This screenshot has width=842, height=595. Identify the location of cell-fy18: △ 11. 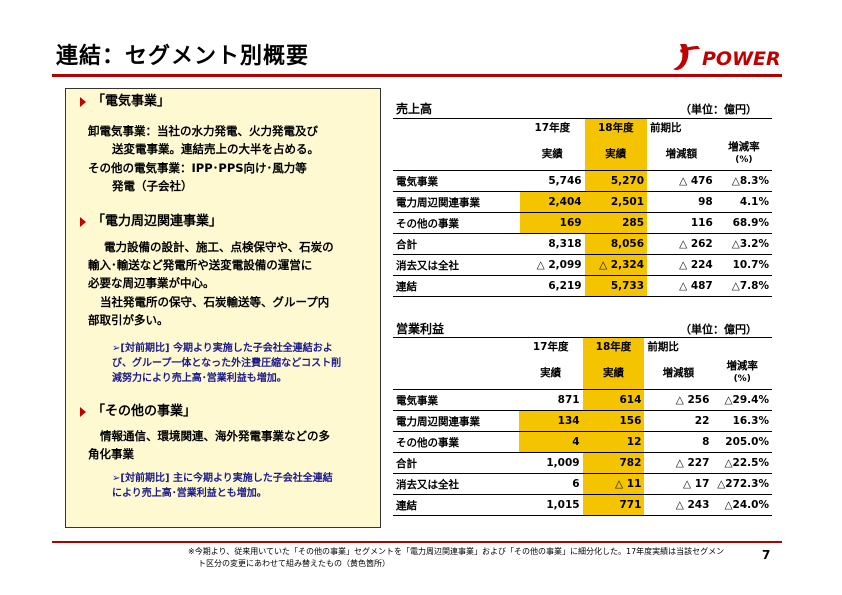
(613, 484).